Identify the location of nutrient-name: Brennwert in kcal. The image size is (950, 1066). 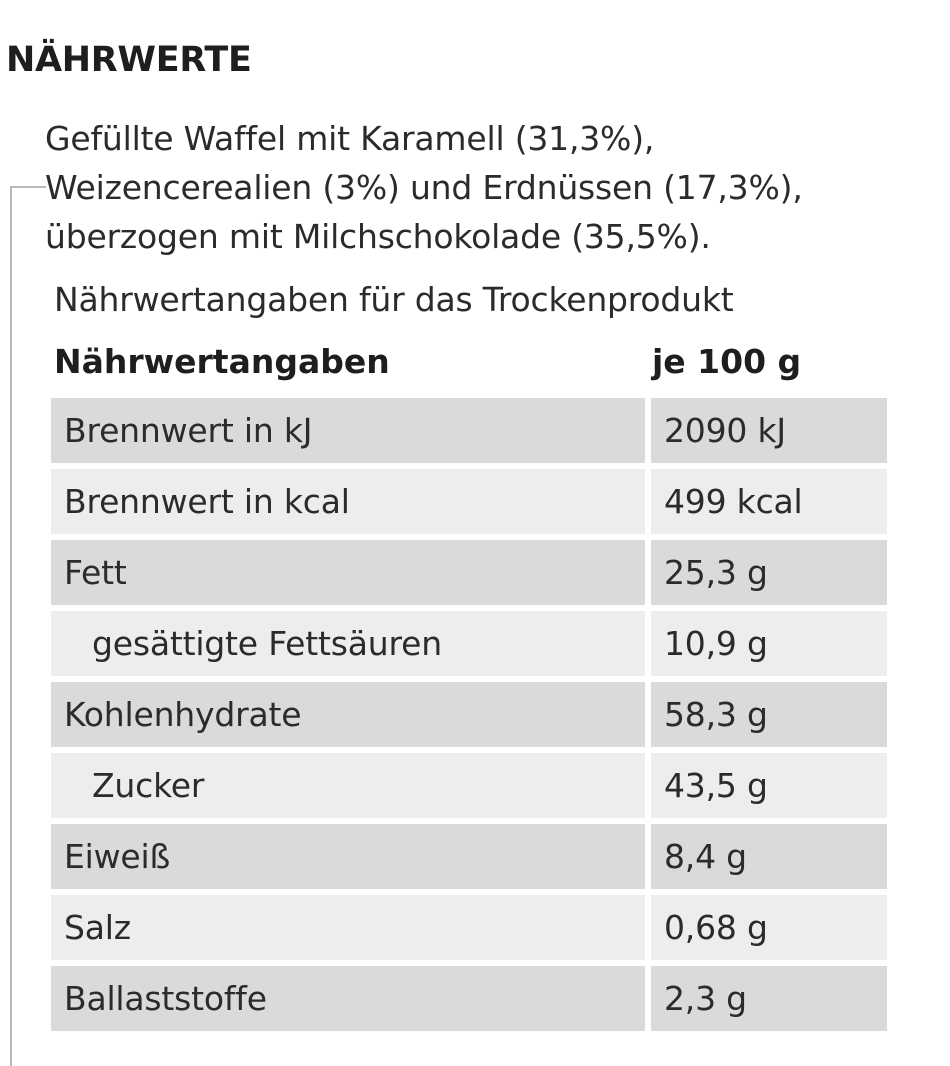
(348, 501).